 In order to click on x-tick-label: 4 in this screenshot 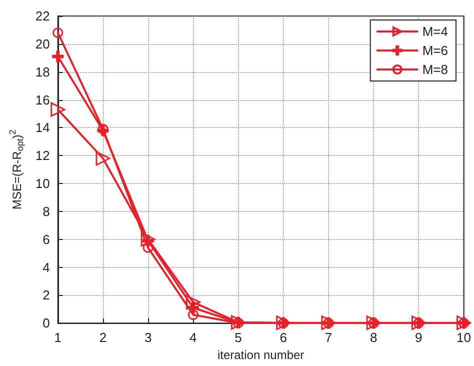, I will do `click(193, 338)`.